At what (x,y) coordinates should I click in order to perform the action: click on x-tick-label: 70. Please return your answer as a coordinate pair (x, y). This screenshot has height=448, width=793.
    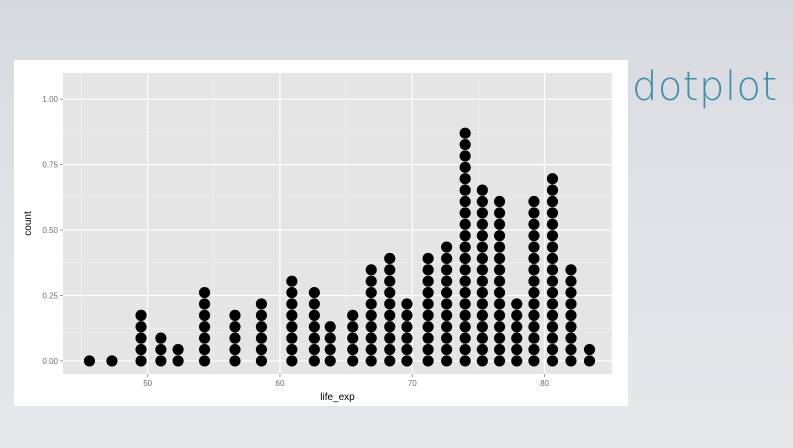
    Looking at the image, I should click on (412, 383).